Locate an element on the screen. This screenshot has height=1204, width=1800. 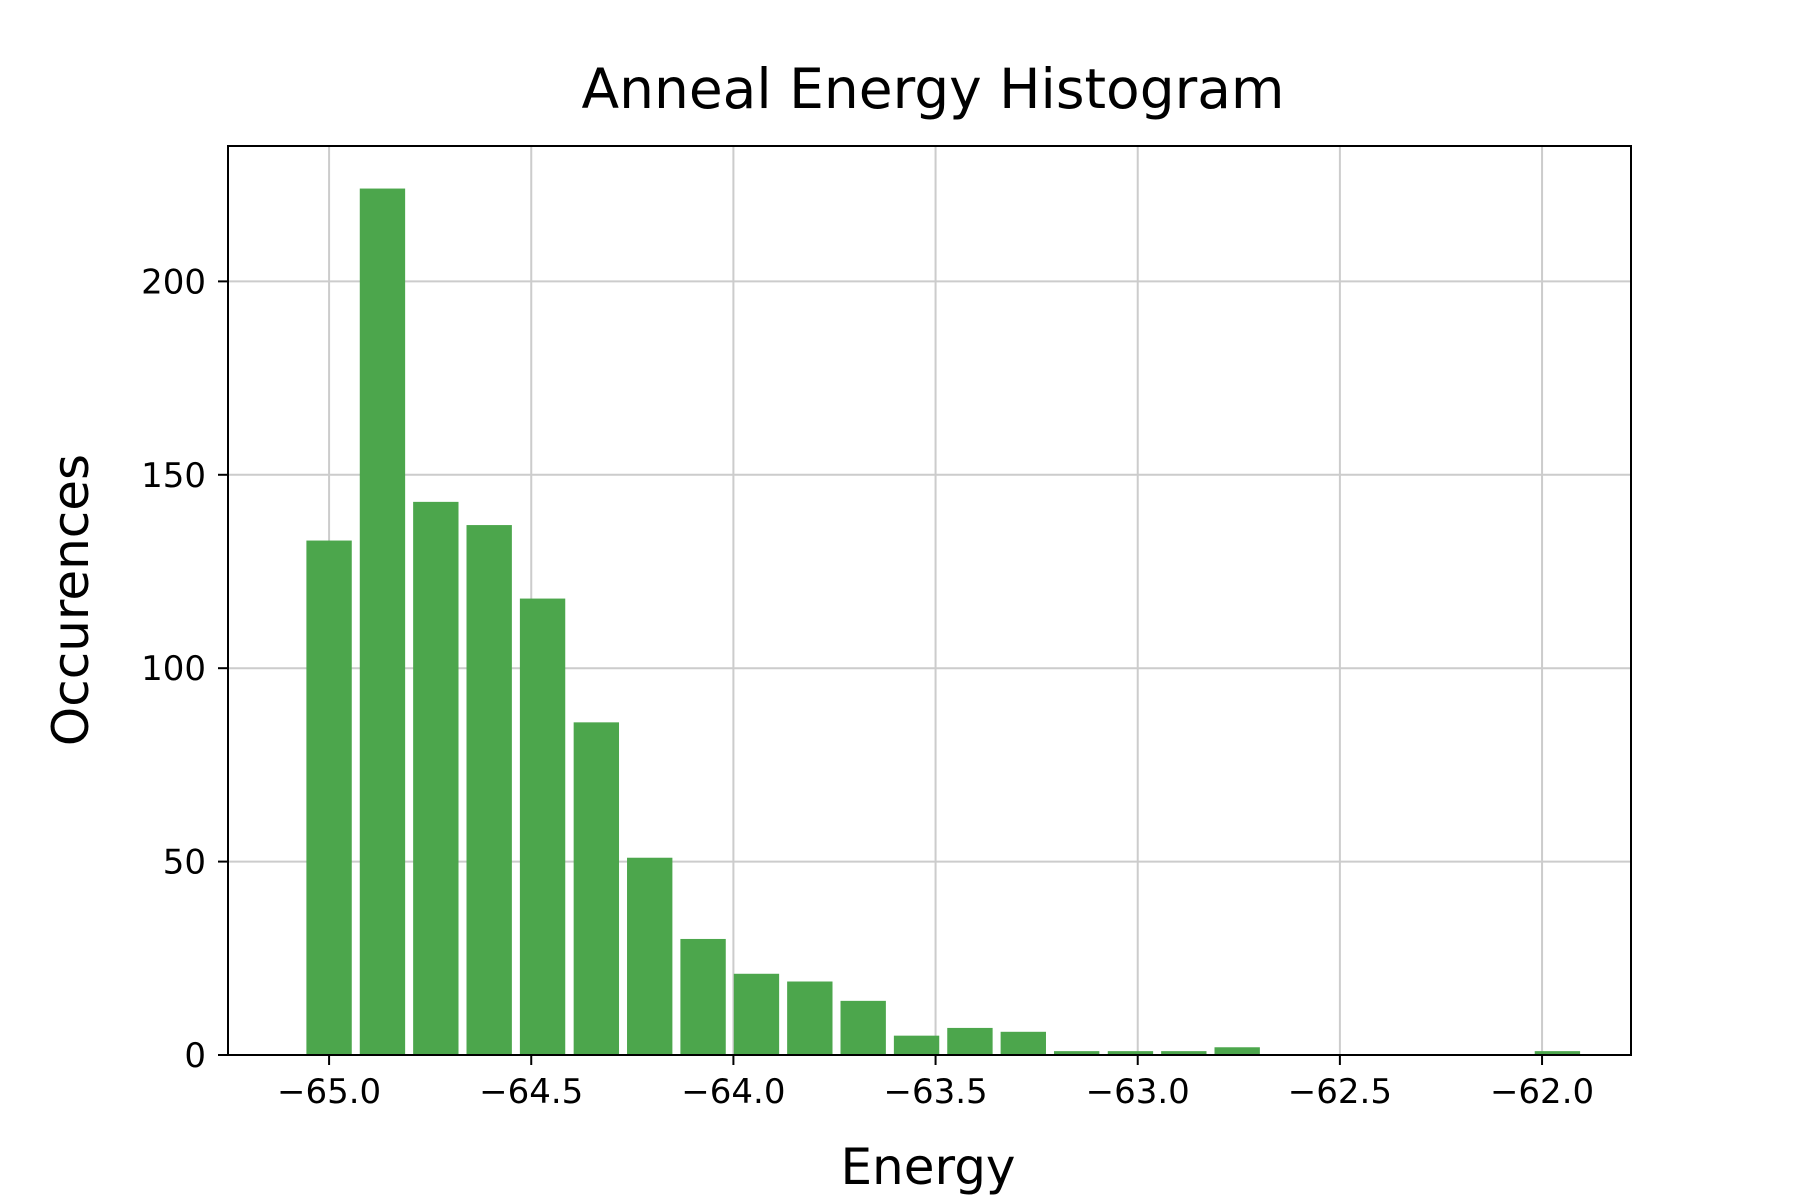
x-tick-label-0: −65.0 is located at coordinates (329, 1092).